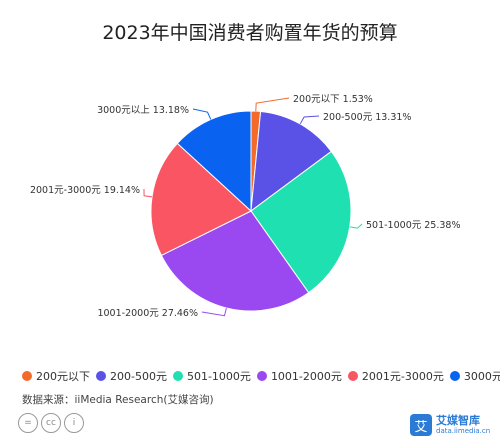 This screenshot has height=443, width=500. I want to click on cc-license-icon: cc, so click(51, 423).